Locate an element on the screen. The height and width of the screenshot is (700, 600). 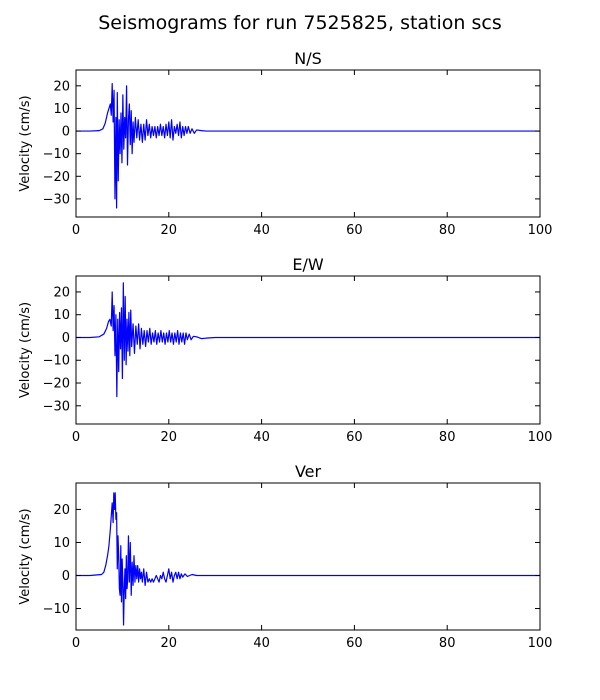
figure-title: Seismograms for run 7525825, station scs is located at coordinates (300, 23).